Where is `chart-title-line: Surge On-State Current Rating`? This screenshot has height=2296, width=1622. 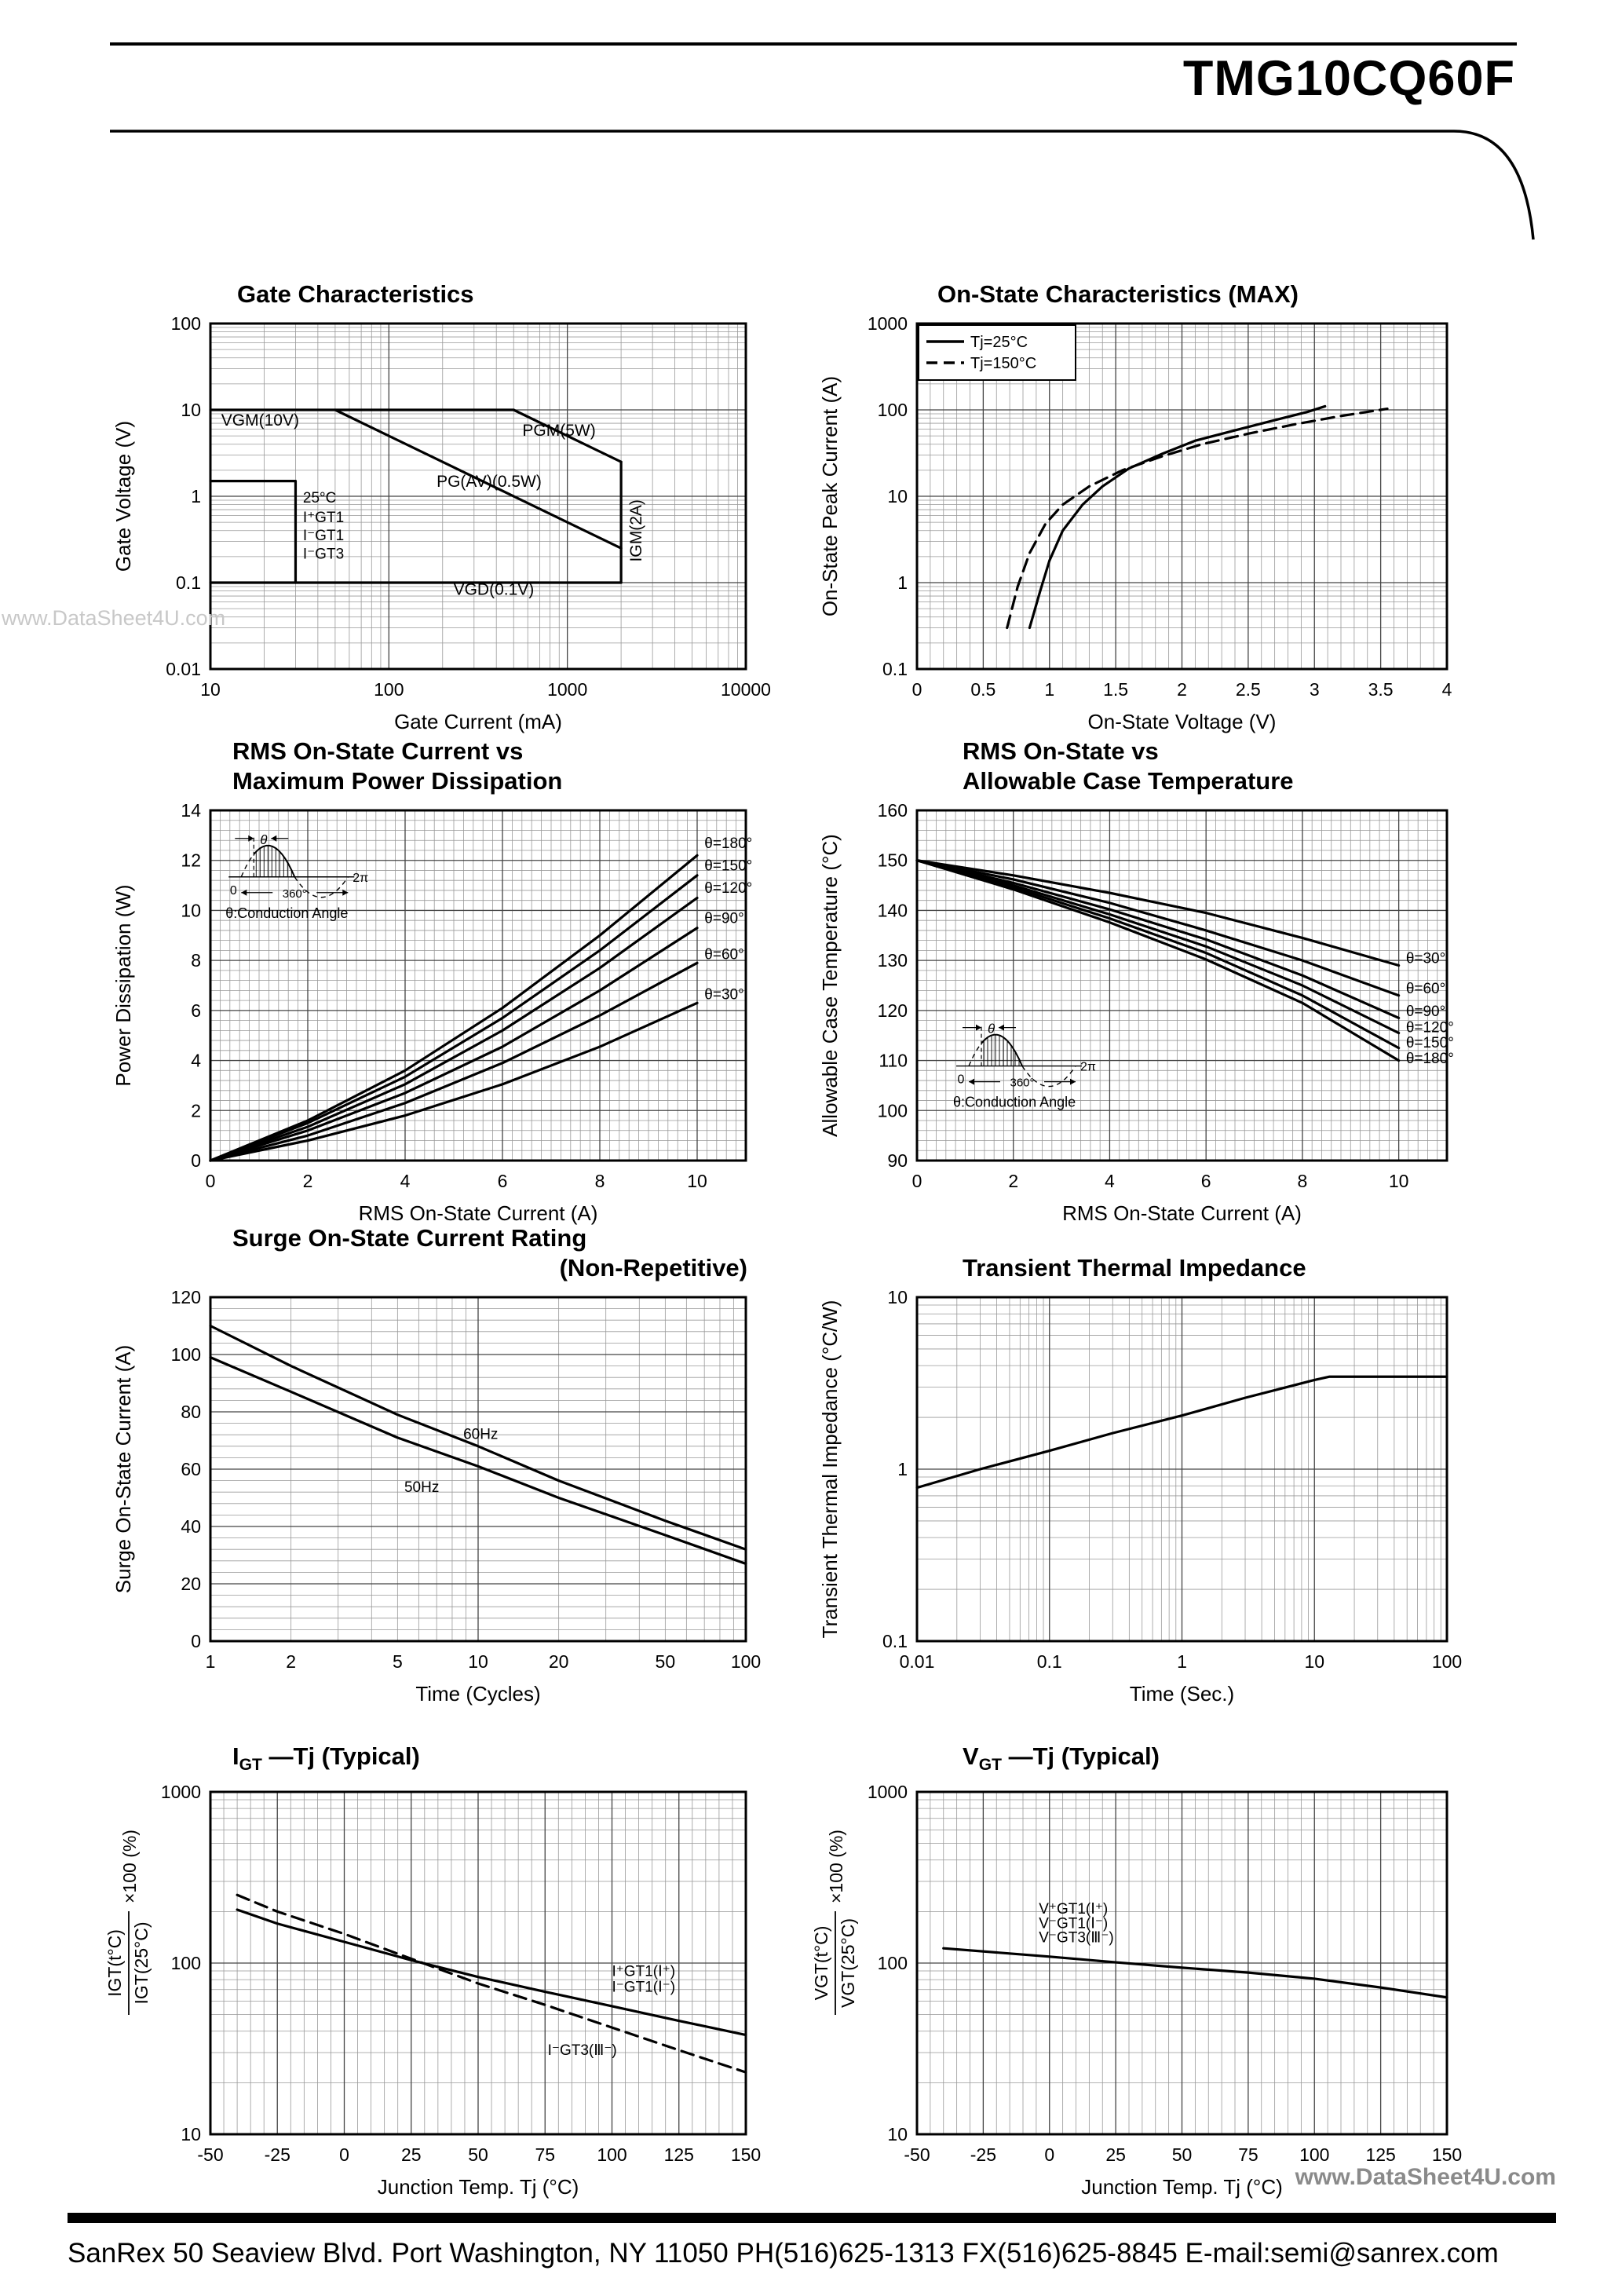
chart-title-line: Surge On-State Current Rating is located at coordinates (409, 1238).